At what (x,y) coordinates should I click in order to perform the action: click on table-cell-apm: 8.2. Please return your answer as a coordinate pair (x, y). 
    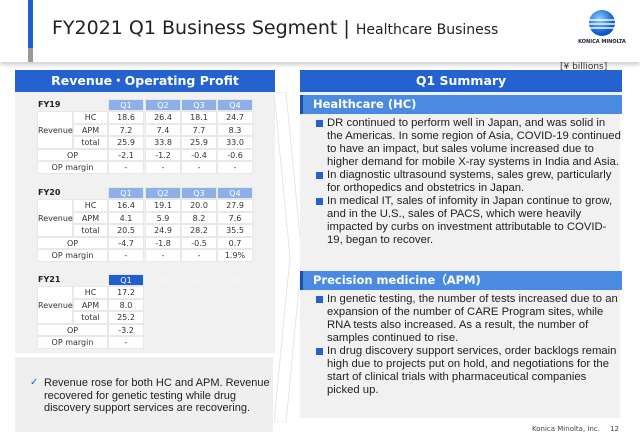
    Looking at the image, I should click on (199, 217).